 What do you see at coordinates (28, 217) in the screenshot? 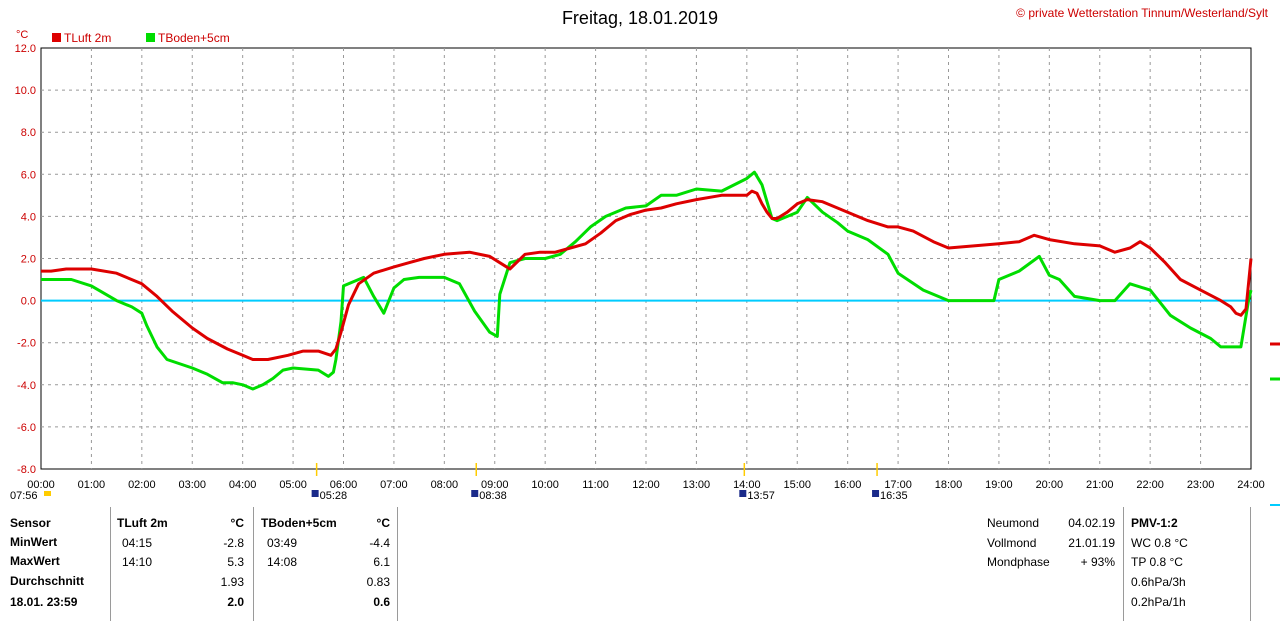
I see `y-tick-label: 4.0` at bounding box center [28, 217].